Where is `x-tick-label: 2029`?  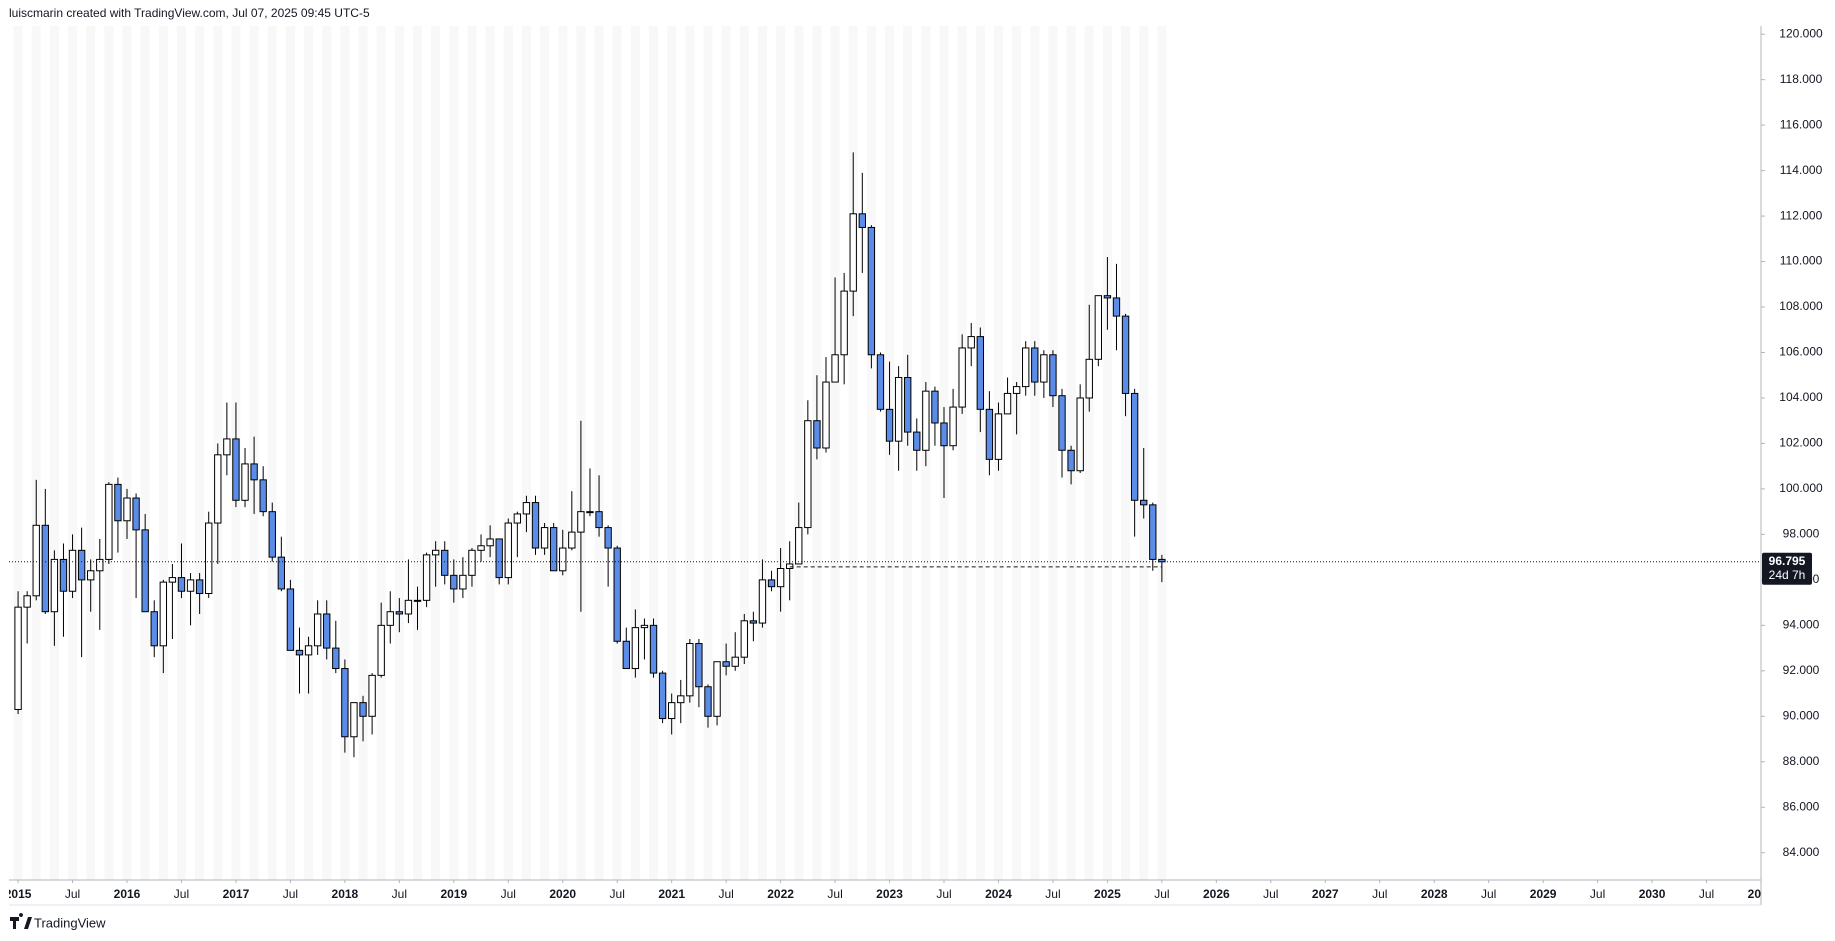 x-tick-label: 2029 is located at coordinates (1543, 894).